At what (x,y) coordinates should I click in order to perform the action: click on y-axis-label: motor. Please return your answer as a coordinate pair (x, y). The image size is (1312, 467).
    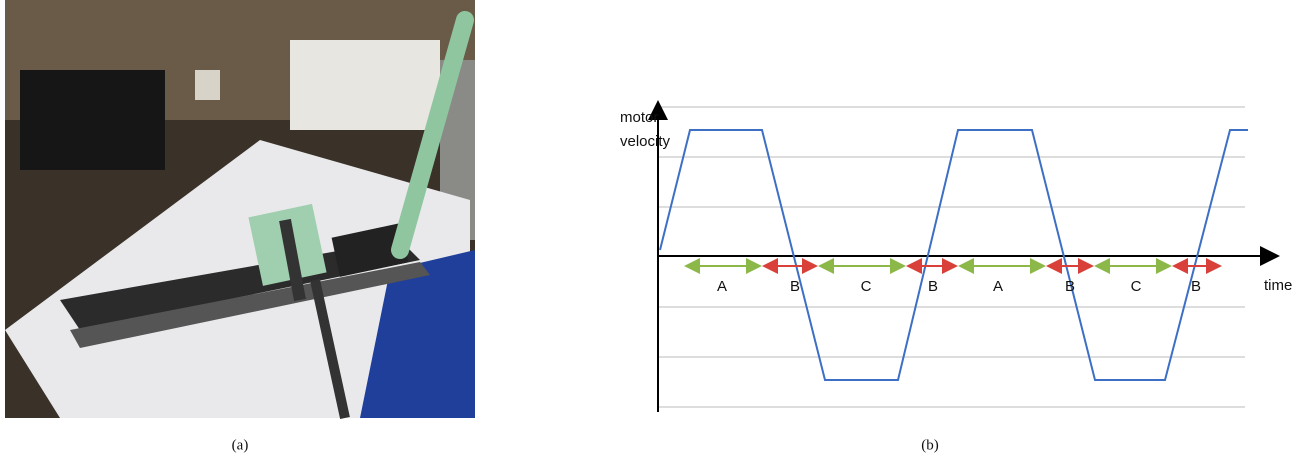
    Looking at the image, I should click on (639, 117).